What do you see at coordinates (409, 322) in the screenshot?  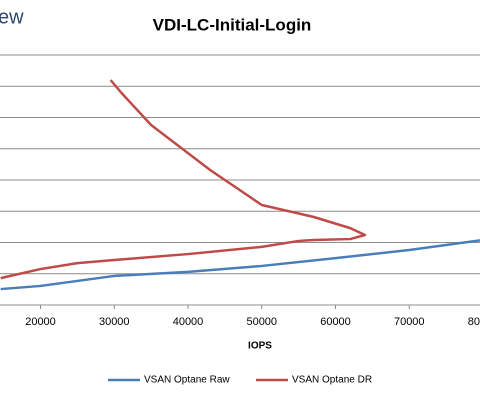 I see `x-tick-label: 70000` at bounding box center [409, 322].